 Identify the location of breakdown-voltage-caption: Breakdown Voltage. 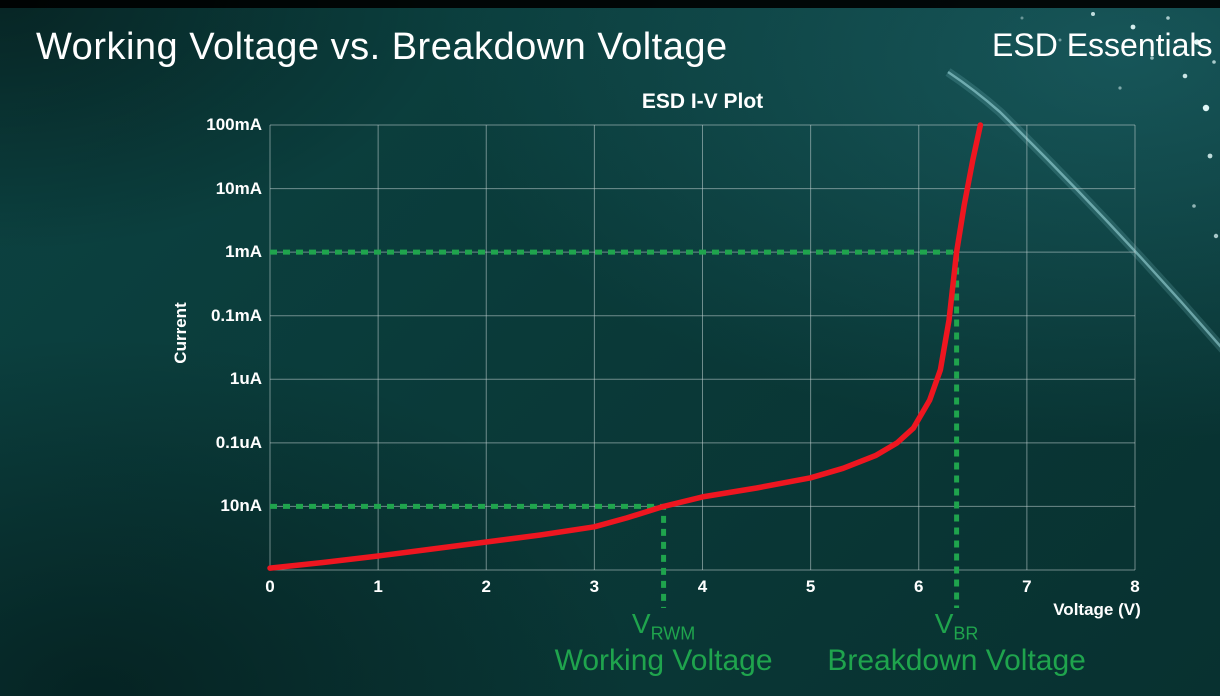
(956, 660).